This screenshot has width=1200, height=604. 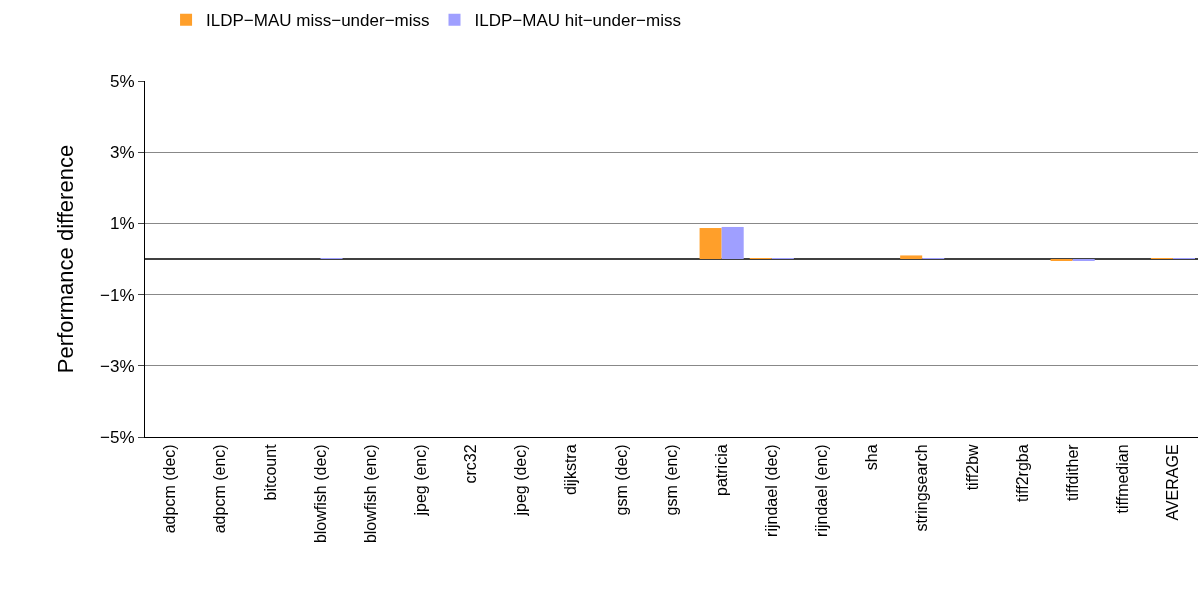 I want to click on x-tick-label: tiff2rgba, so click(x=1022, y=473).